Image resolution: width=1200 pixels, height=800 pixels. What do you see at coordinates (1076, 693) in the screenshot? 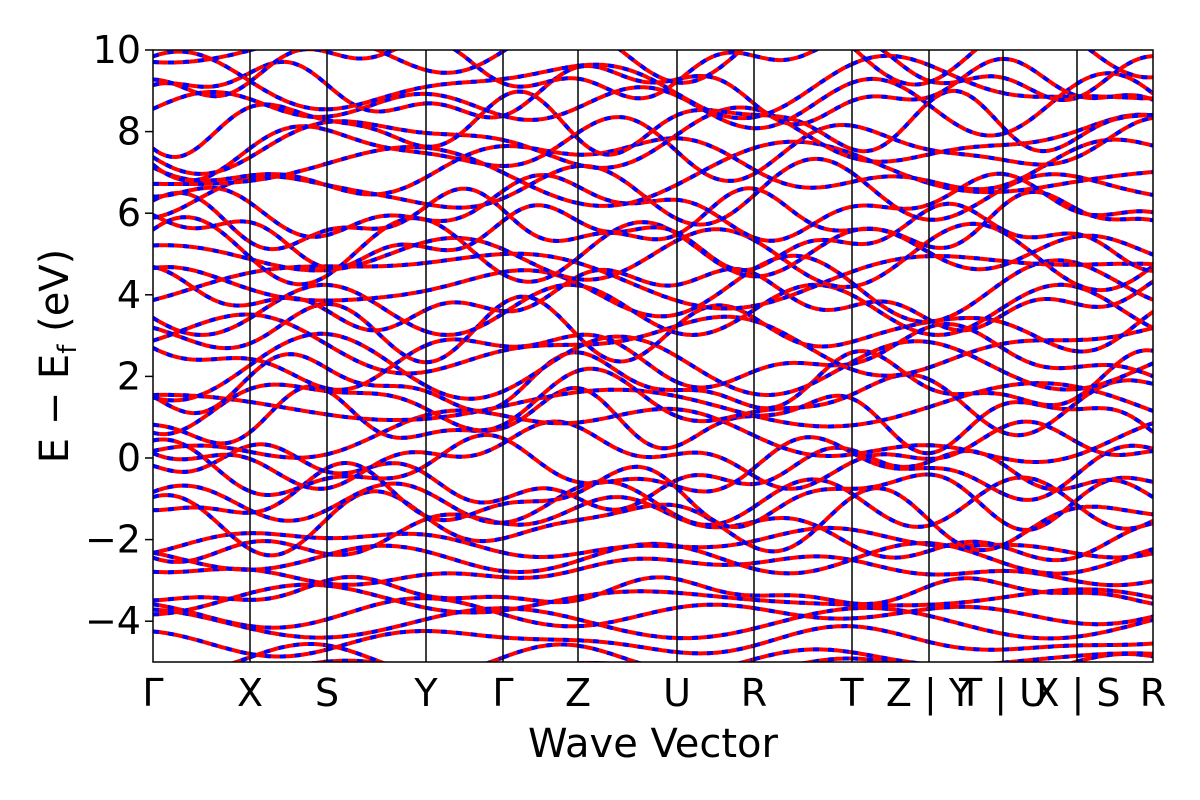
I see `x-tick-label: X | S` at bounding box center [1076, 693].